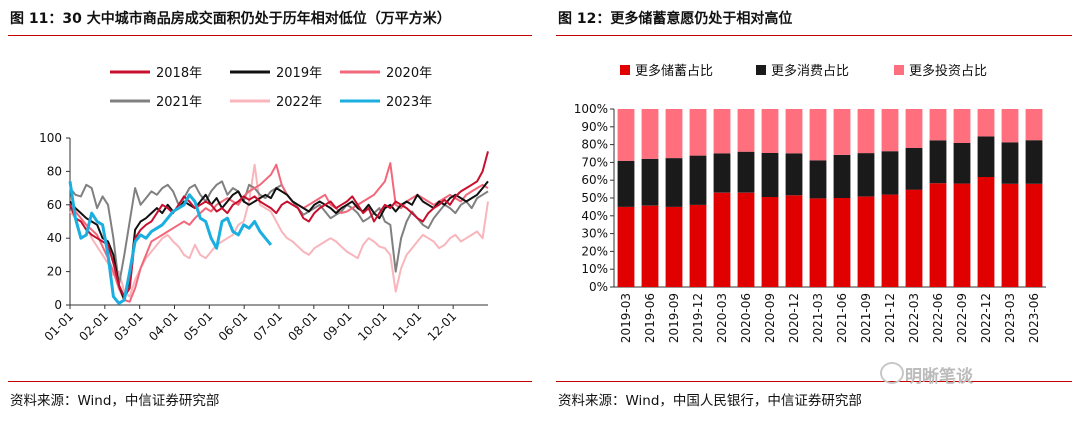  What do you see at coordinates (128, 326) in the screenshot?
I see `line-x-tick-label: 03-01` at bounding box center [128, 326].